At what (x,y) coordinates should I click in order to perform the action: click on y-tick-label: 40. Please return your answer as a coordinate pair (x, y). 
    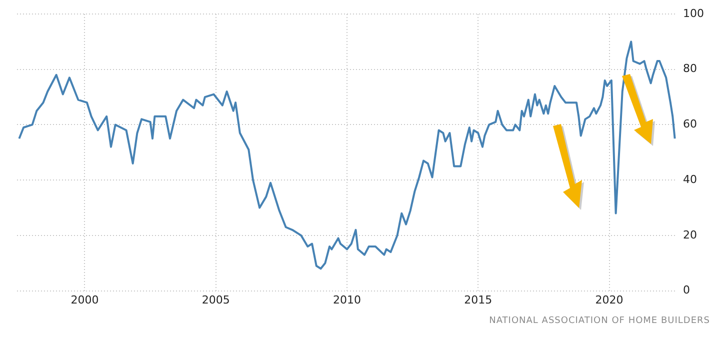
    Looking at the image, I should click on (690, 179).